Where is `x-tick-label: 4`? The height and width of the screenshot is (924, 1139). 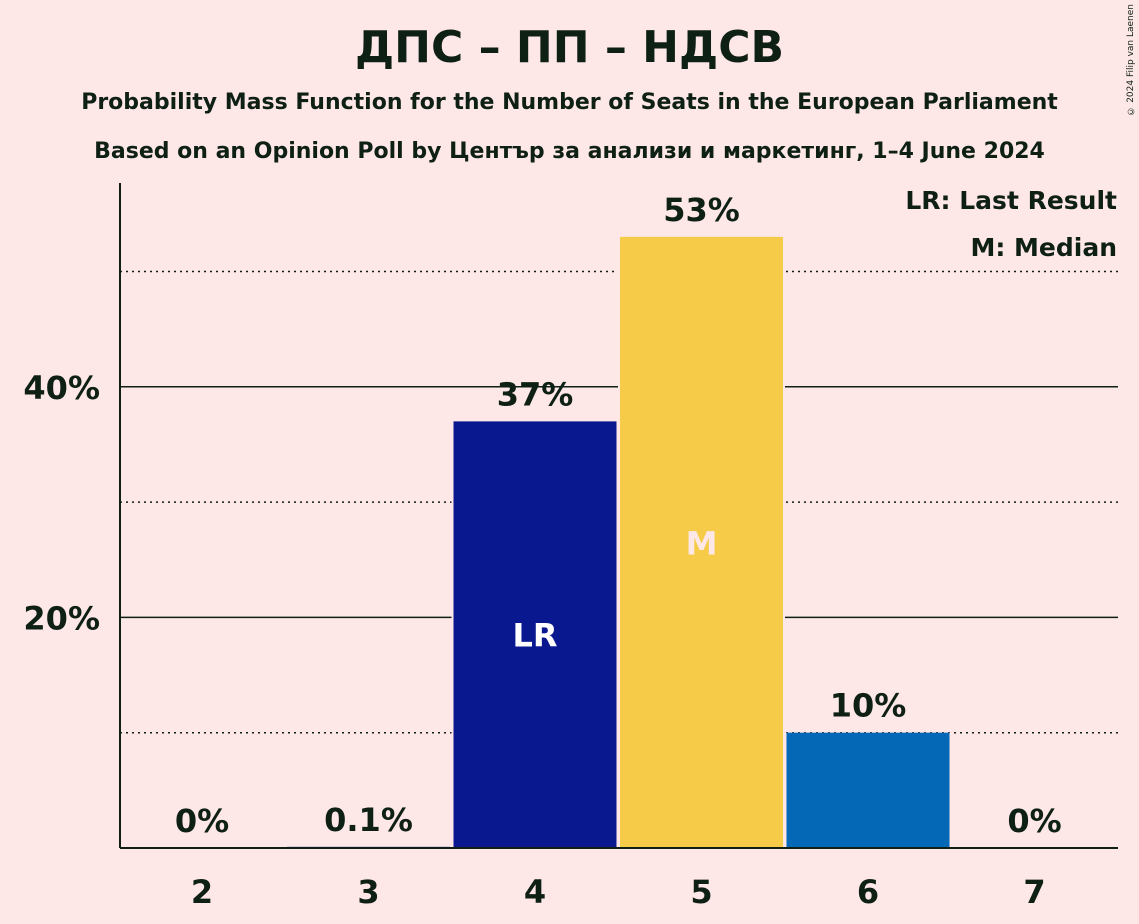
x-tick-label: 4 is located at coordinates (535, 892).